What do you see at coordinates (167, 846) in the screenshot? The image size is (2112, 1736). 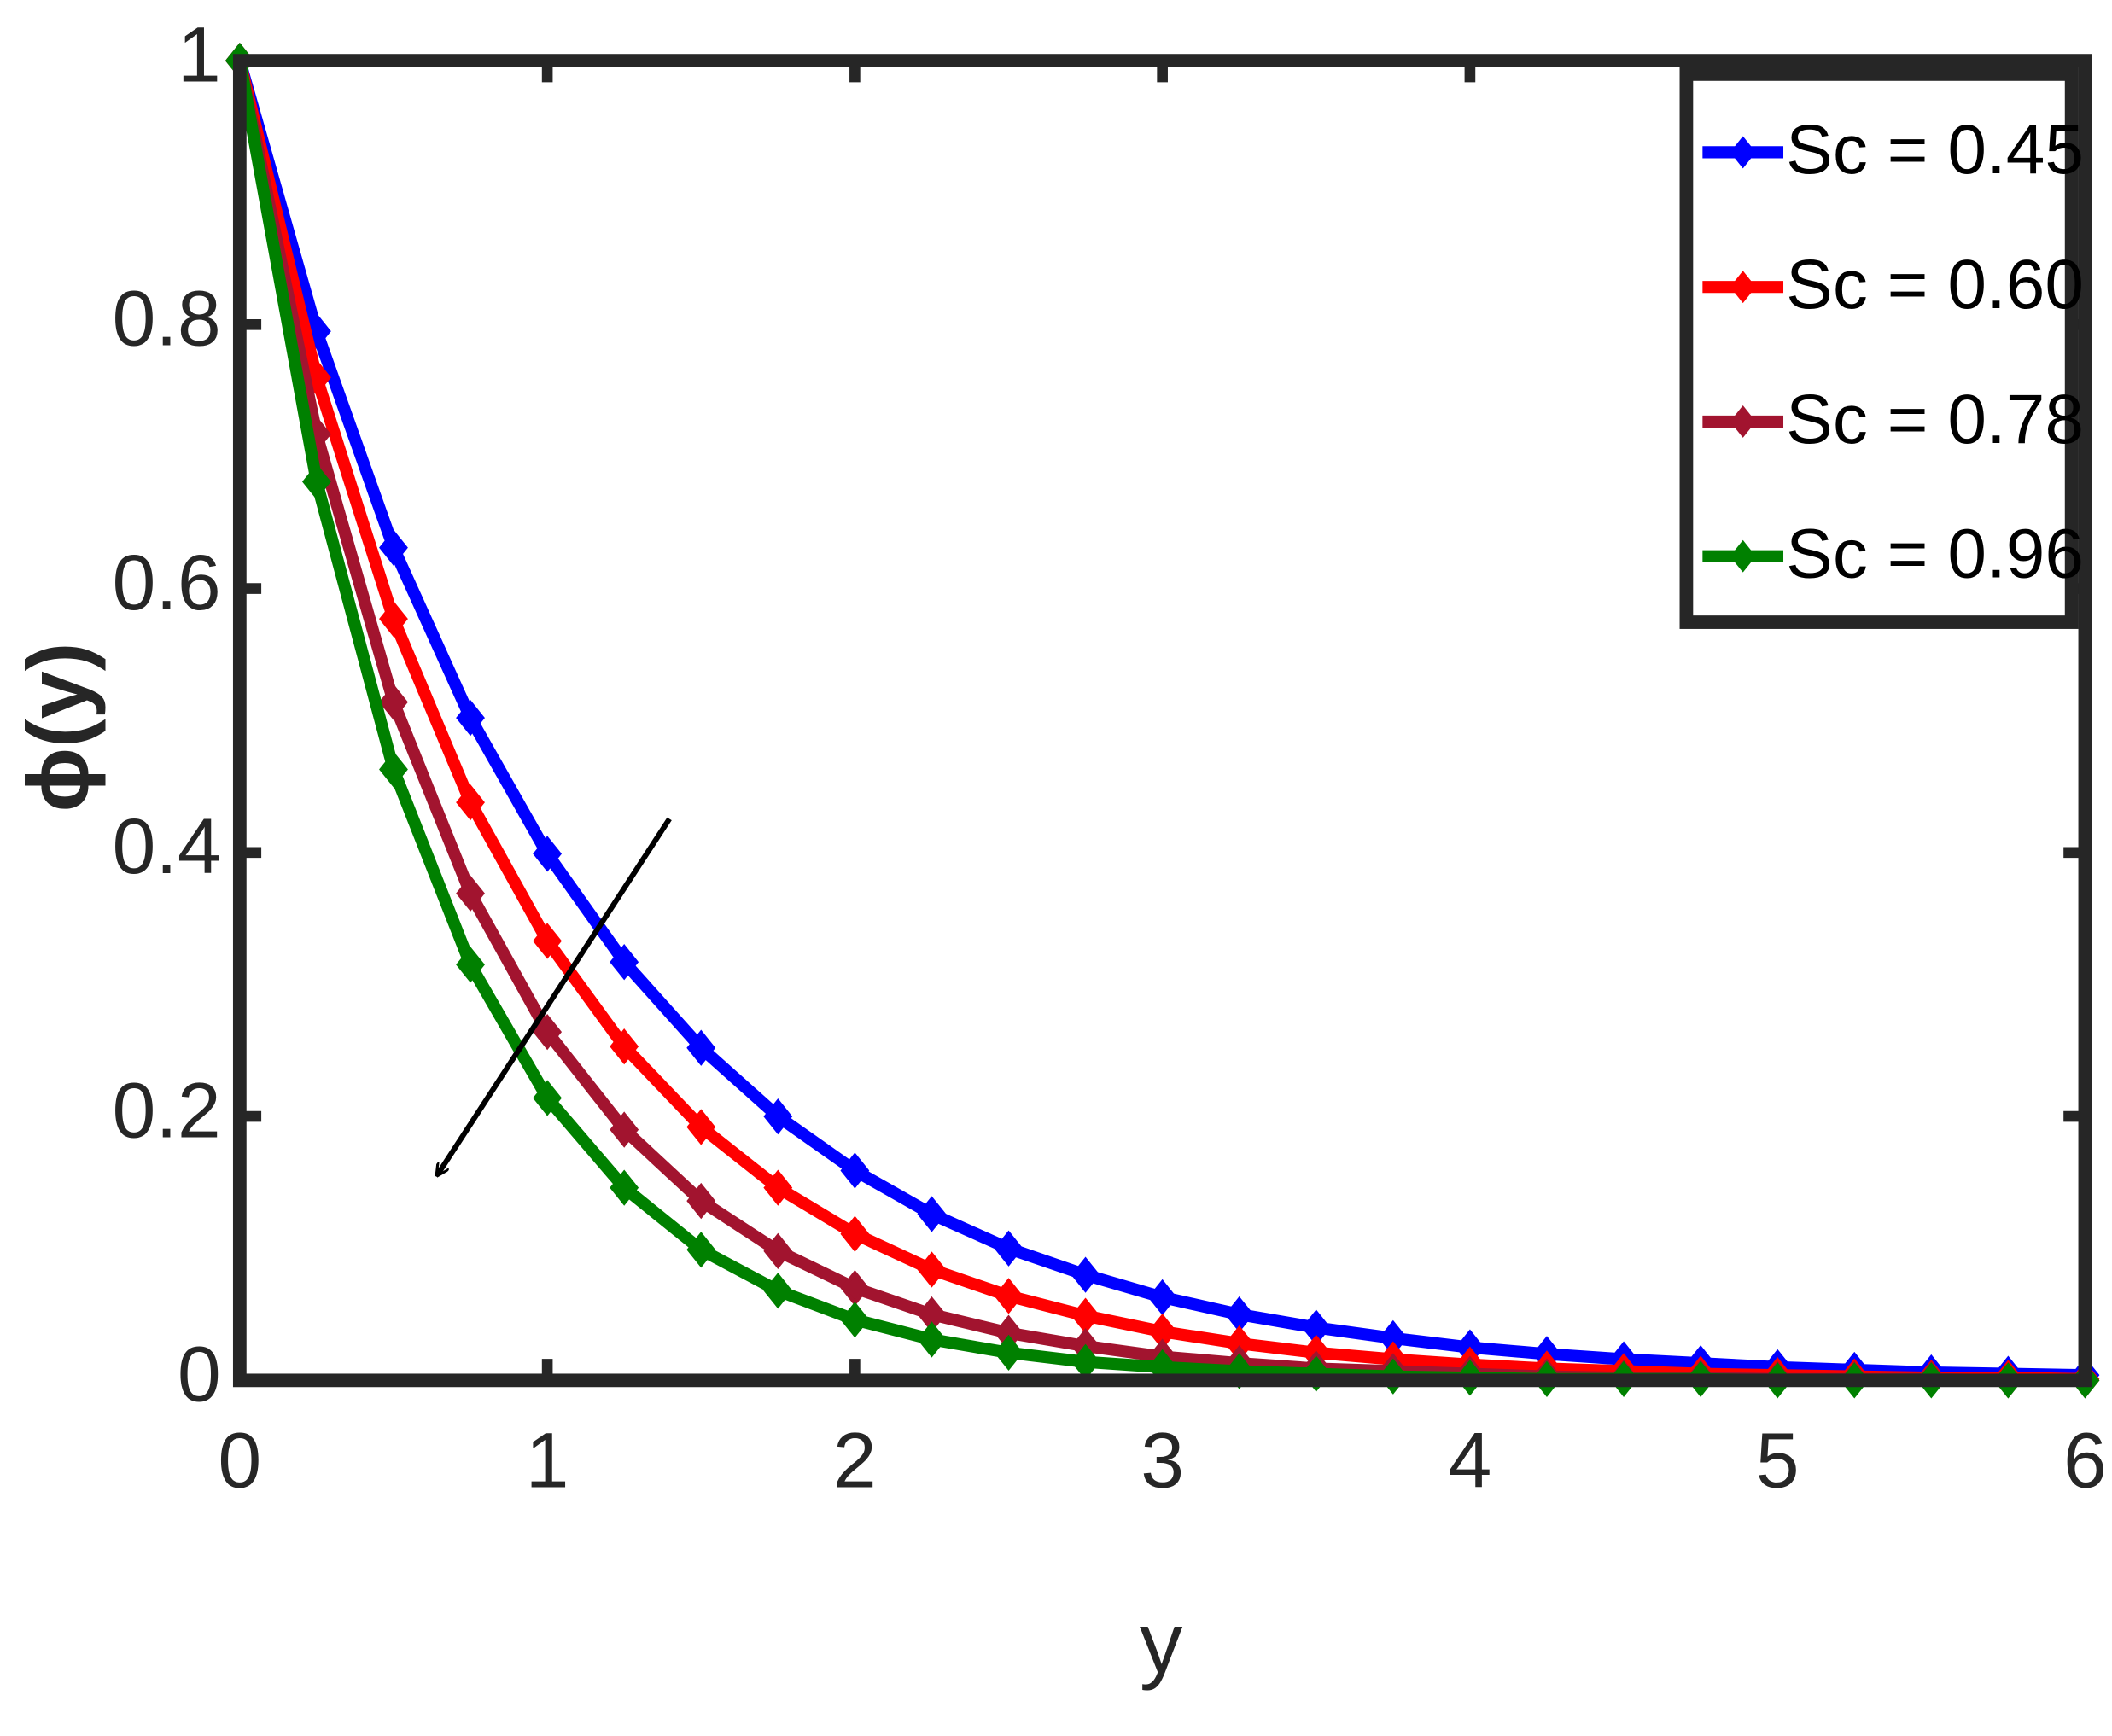 I see `y-tick-label: 0.4` at bounding box center [167, 846].